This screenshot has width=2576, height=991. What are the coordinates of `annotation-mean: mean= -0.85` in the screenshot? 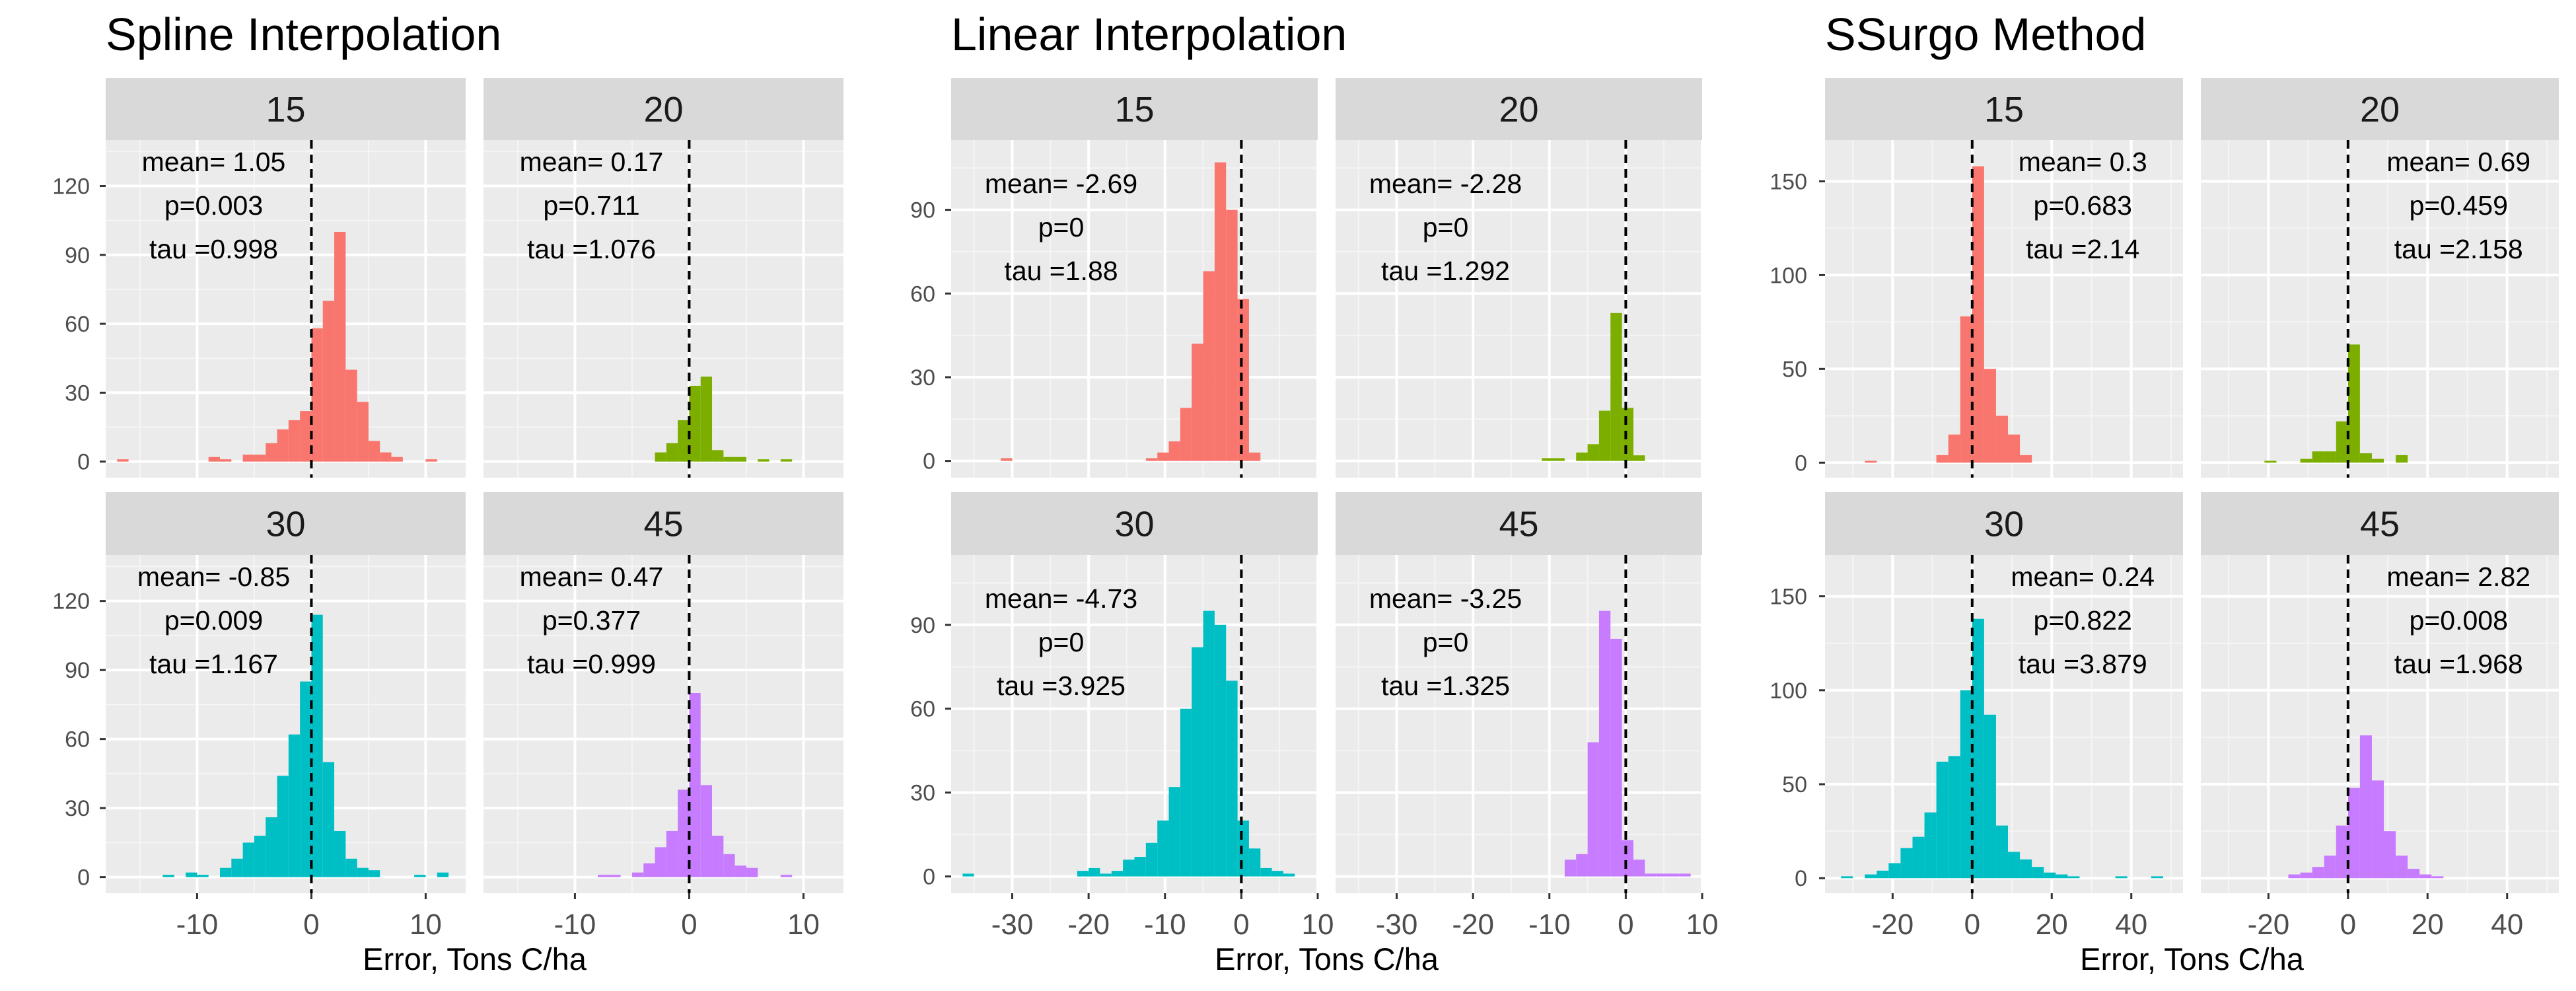 It's located at (214, 577).